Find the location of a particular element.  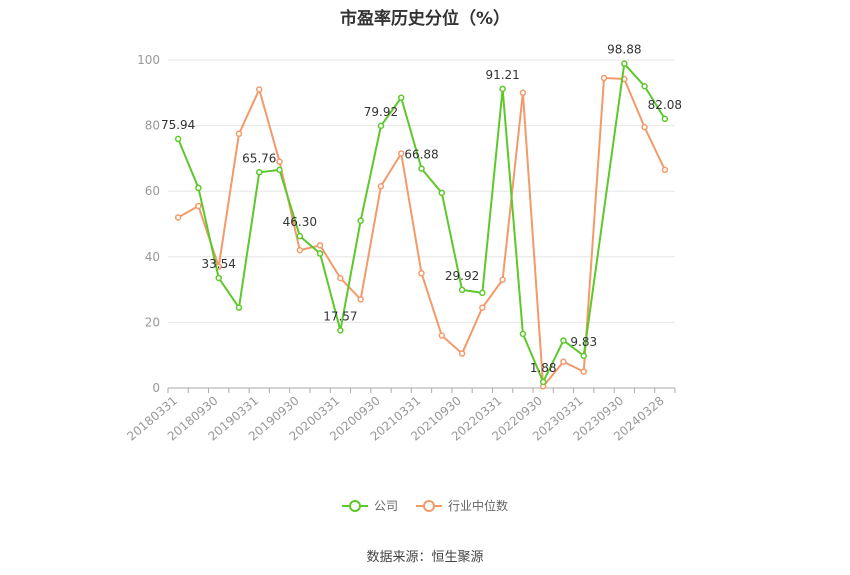

chart-title: 市盈率历史分位（%） is located at coordinates (425, 19).